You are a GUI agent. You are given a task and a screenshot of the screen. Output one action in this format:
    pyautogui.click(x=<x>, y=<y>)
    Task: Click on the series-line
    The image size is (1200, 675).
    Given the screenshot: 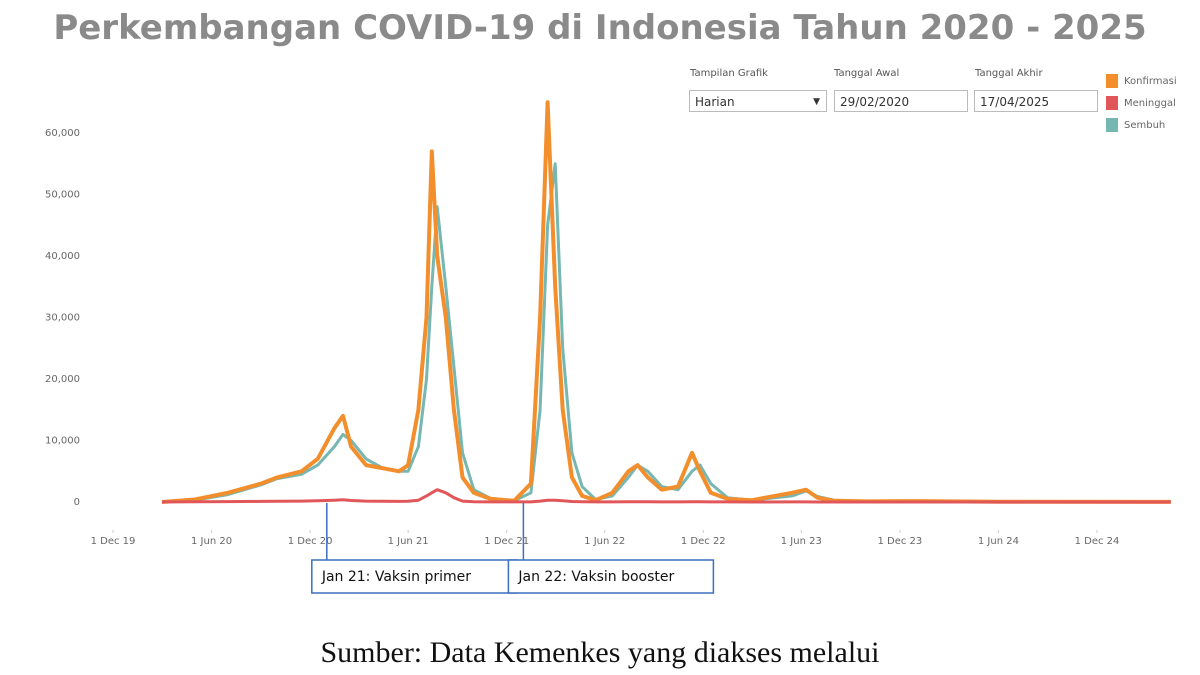 What is the action you would take?
    pyautogui.click(x=666, y=496)
    